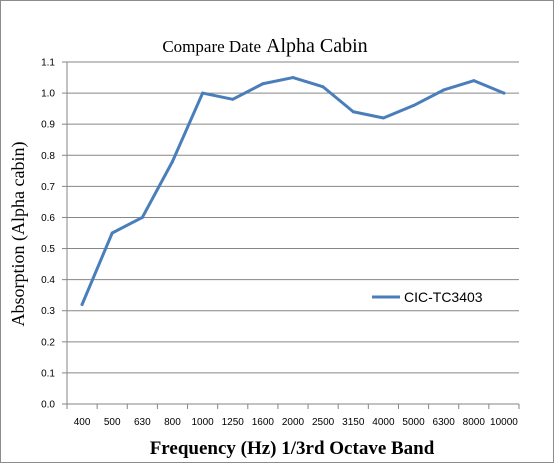 The width and height of the screenshot is (554, 463). I want to click on x-tick-label: 800, so click(172, 422).